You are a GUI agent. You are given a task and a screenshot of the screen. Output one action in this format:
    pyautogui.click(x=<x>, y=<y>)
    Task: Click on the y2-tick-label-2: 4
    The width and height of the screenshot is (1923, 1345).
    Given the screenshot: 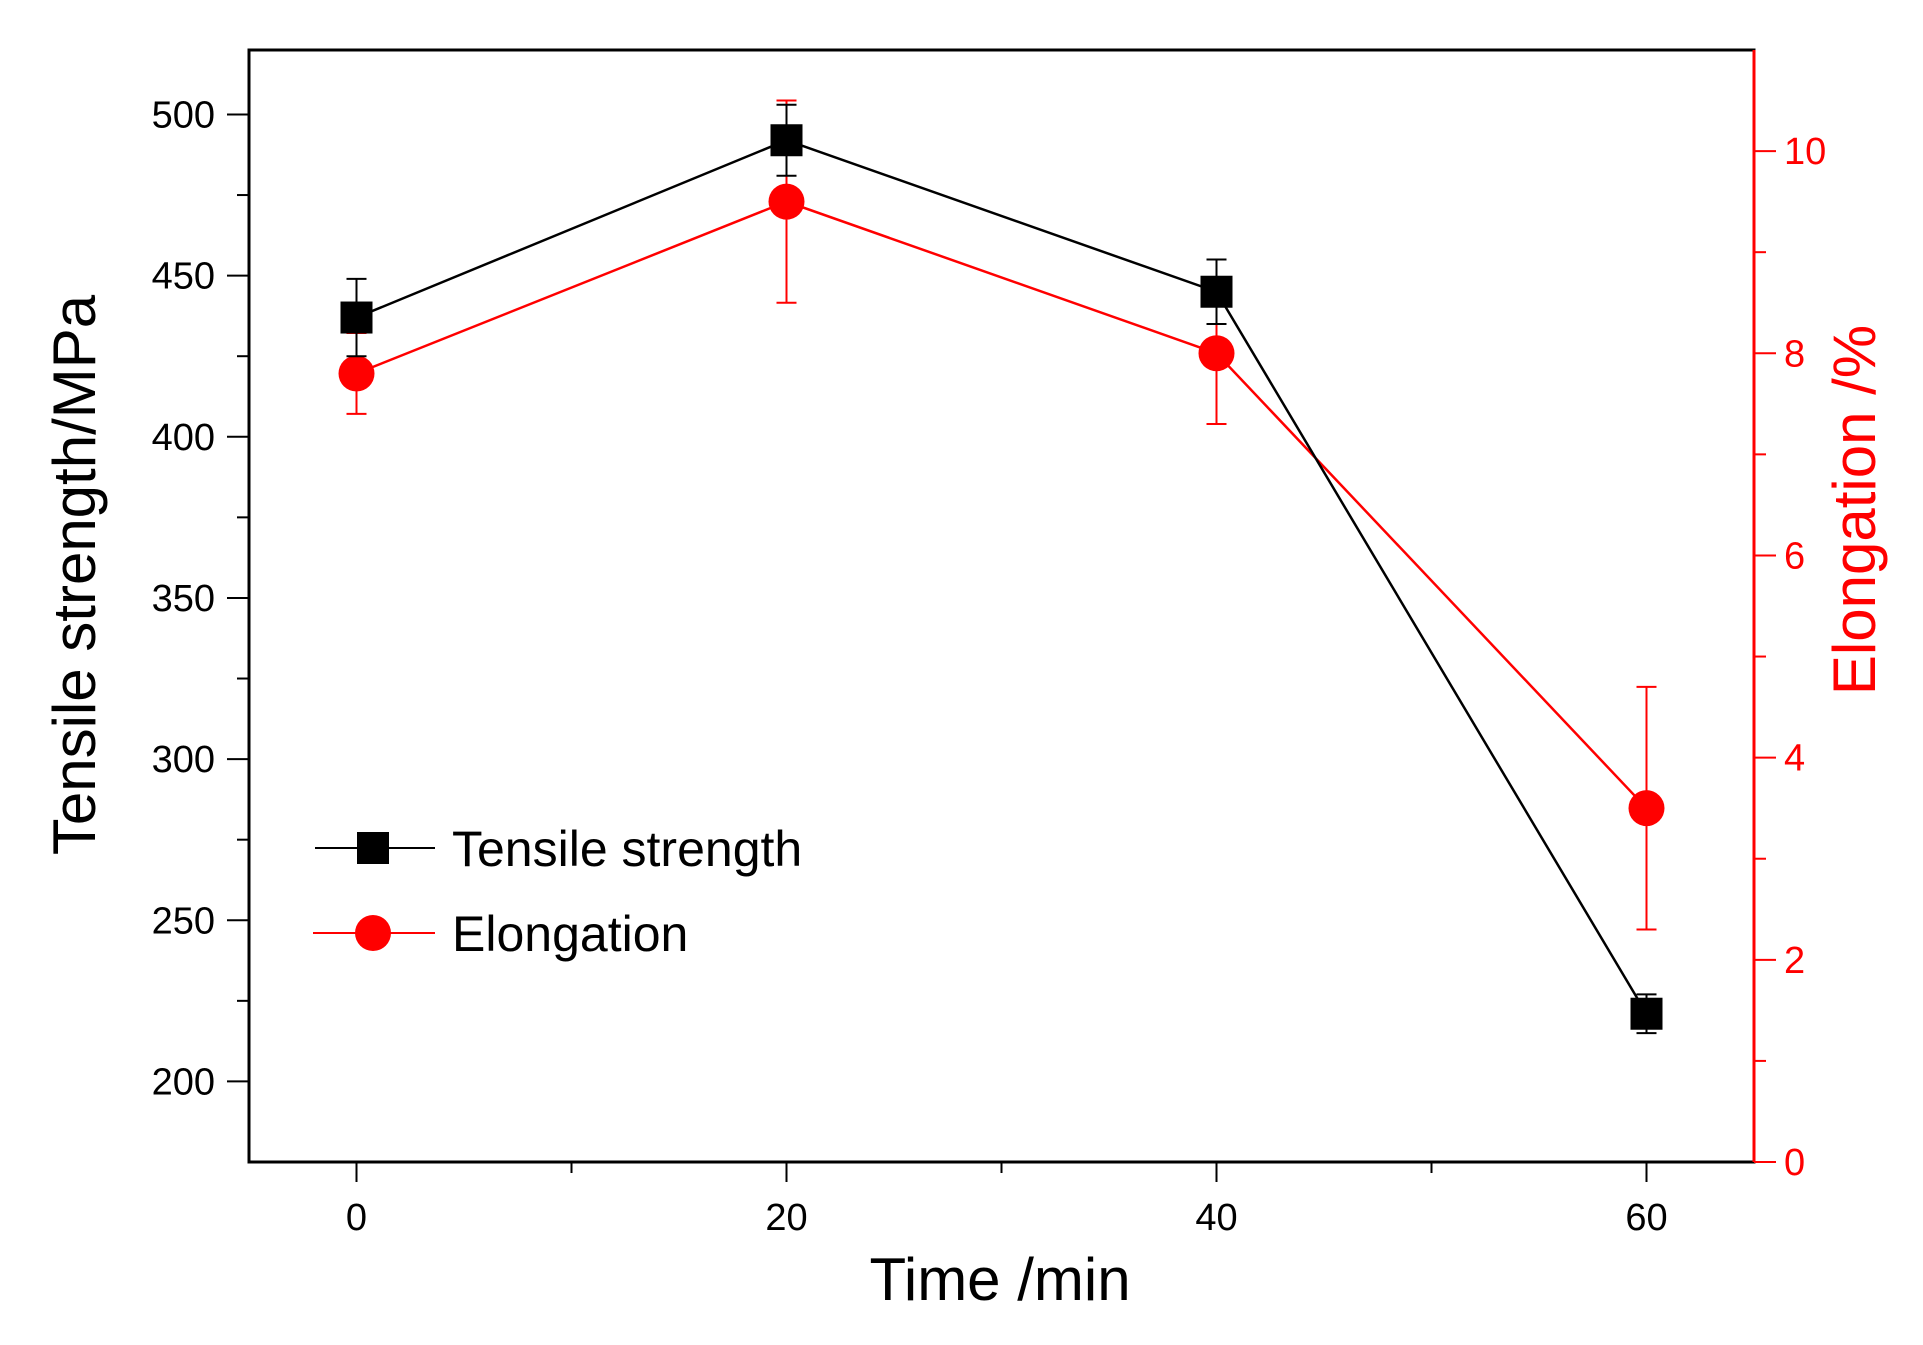 What is the action you would take?
    pyautogui.click(x=1794, y=759)
    